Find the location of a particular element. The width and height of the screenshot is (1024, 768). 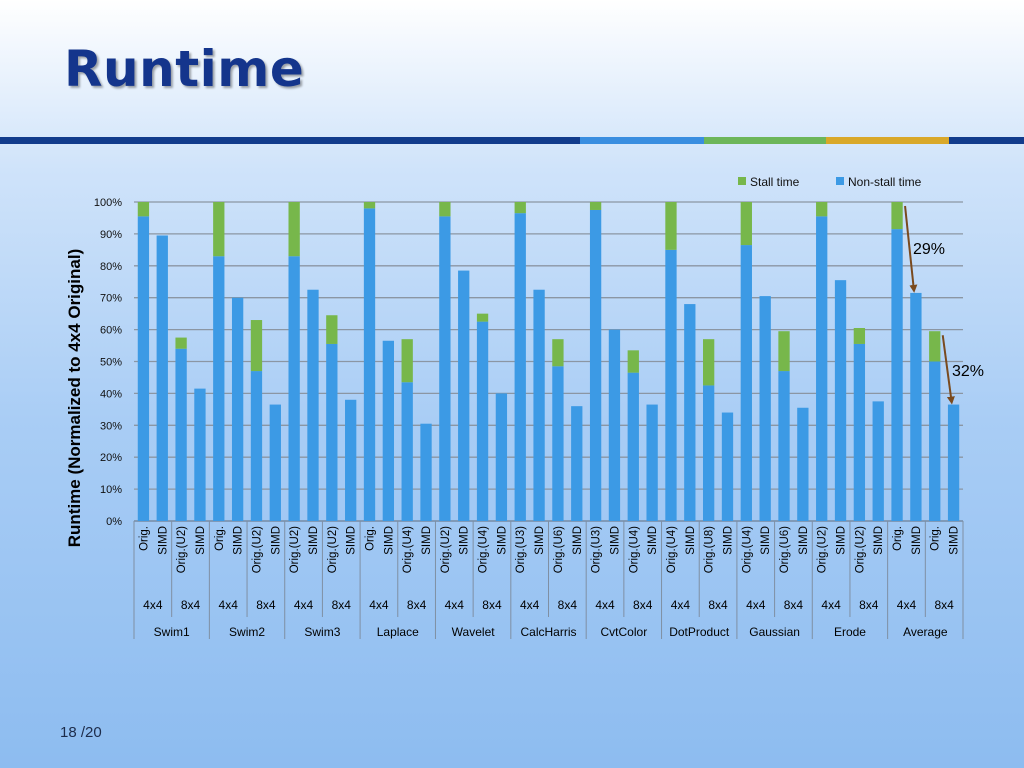

group-label: Laplace is located at coordinates (398, 632).